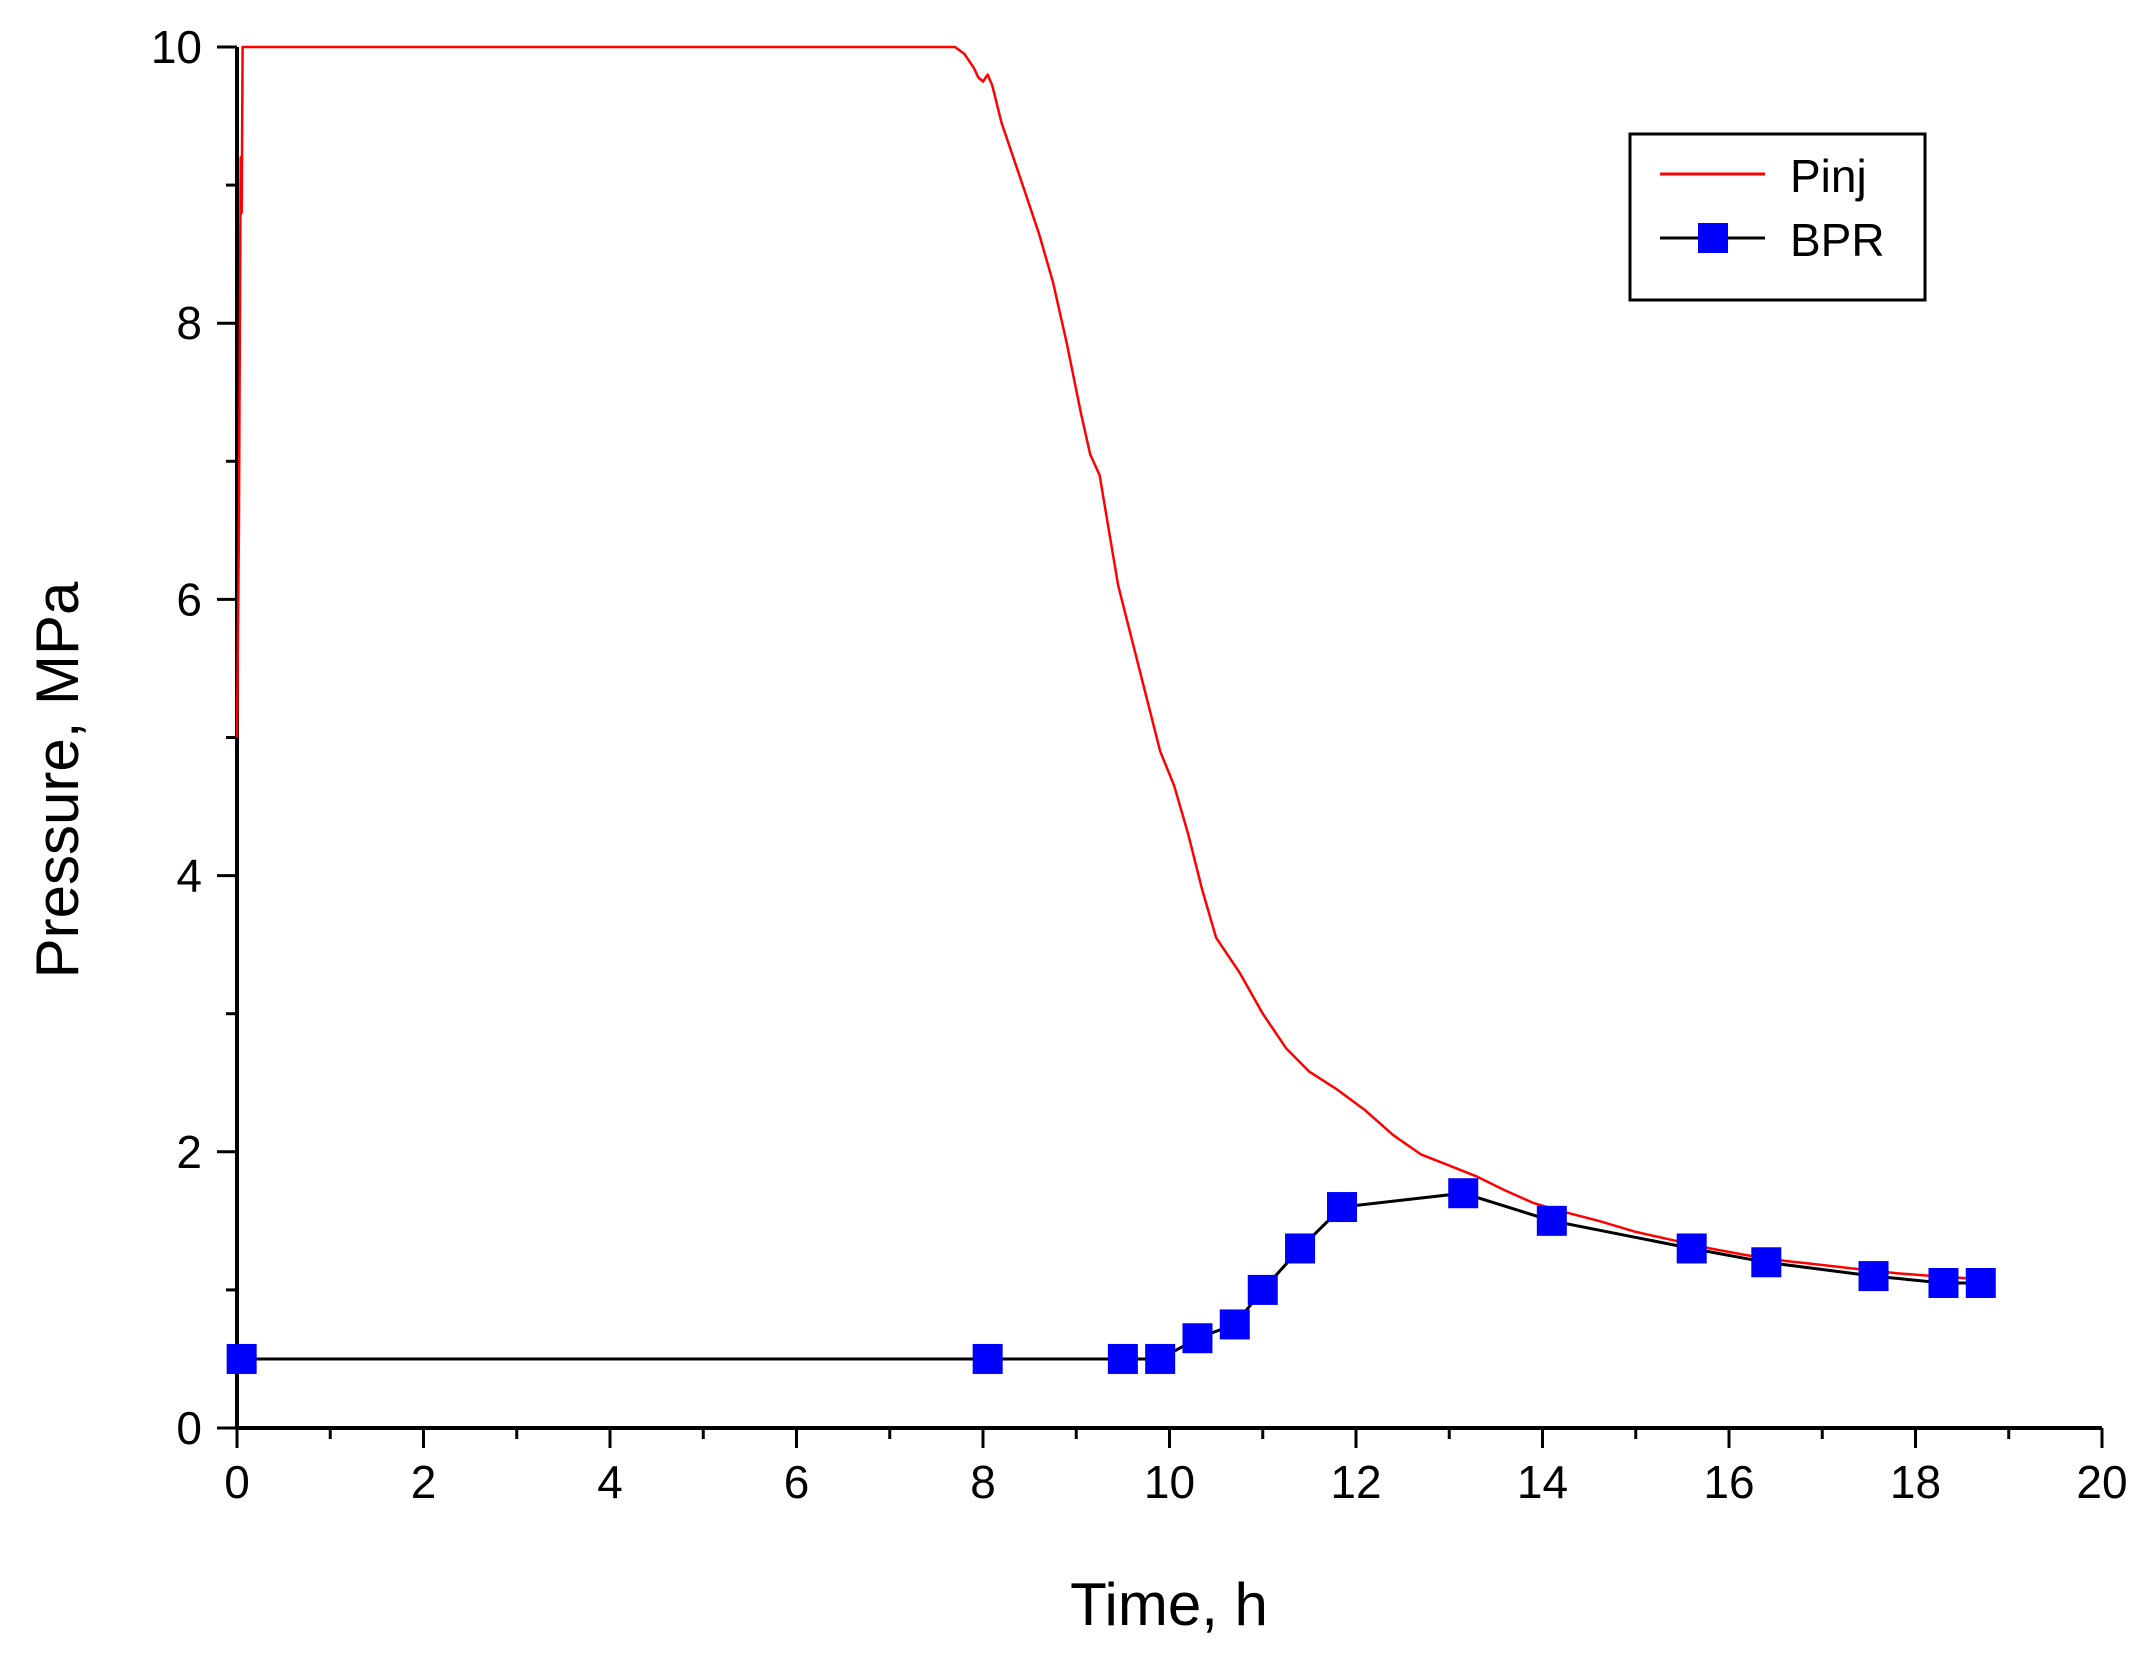 Image resolution: width=2147 pixels, height=1655 pixels. Describe the element at coordinates (1169, 1604) in the screenshot. I see `x-axis-title: Time, h` at that location.